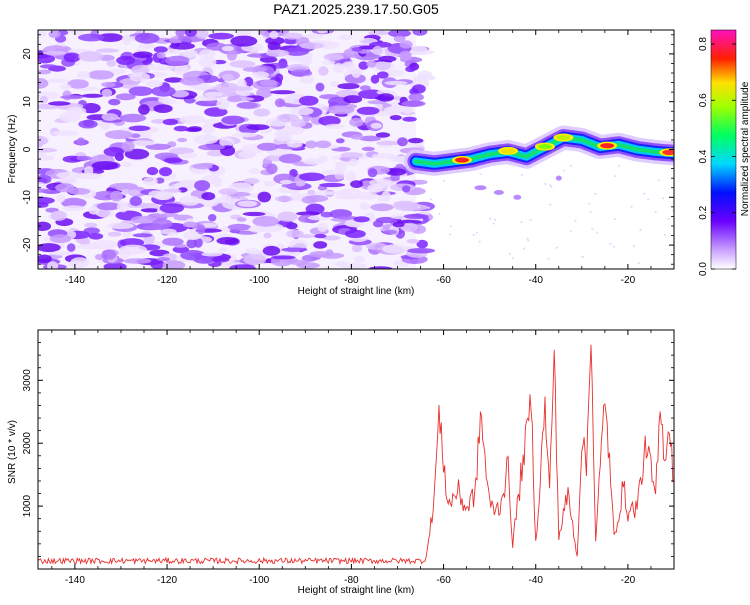 Image resolution: width=750 pixels, height=605 pixels. What do you see at coordinates (351, 280) in the screenshot?
I see `x-tick-label: -80` at bounding box center [351, 280].